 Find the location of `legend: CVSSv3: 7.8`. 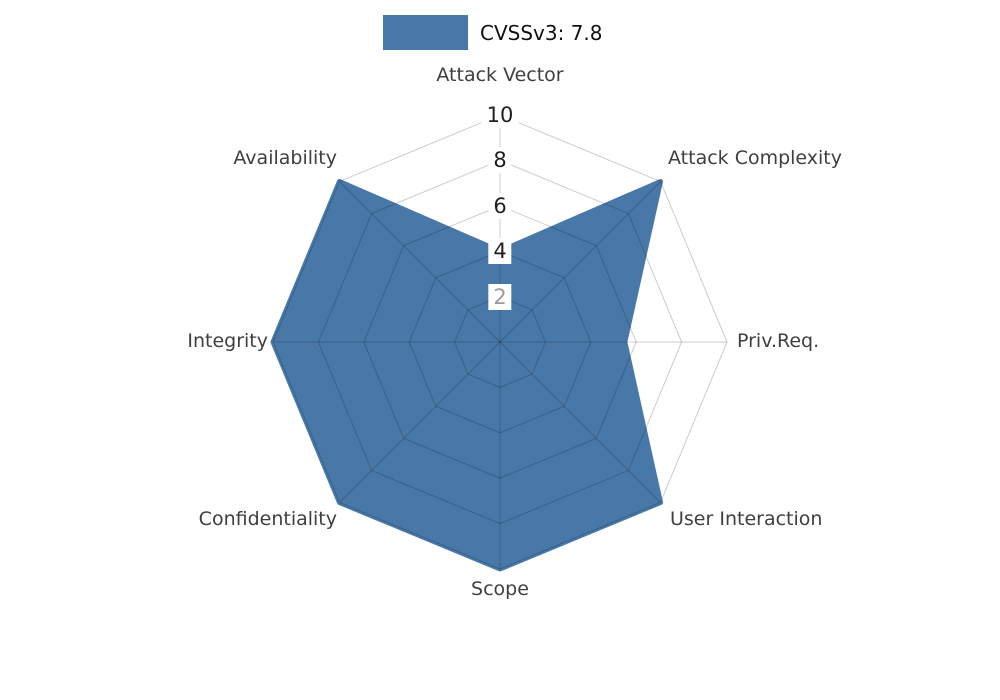

legend: CVSSv3: 7.8 is located at coordinates (493, 32).